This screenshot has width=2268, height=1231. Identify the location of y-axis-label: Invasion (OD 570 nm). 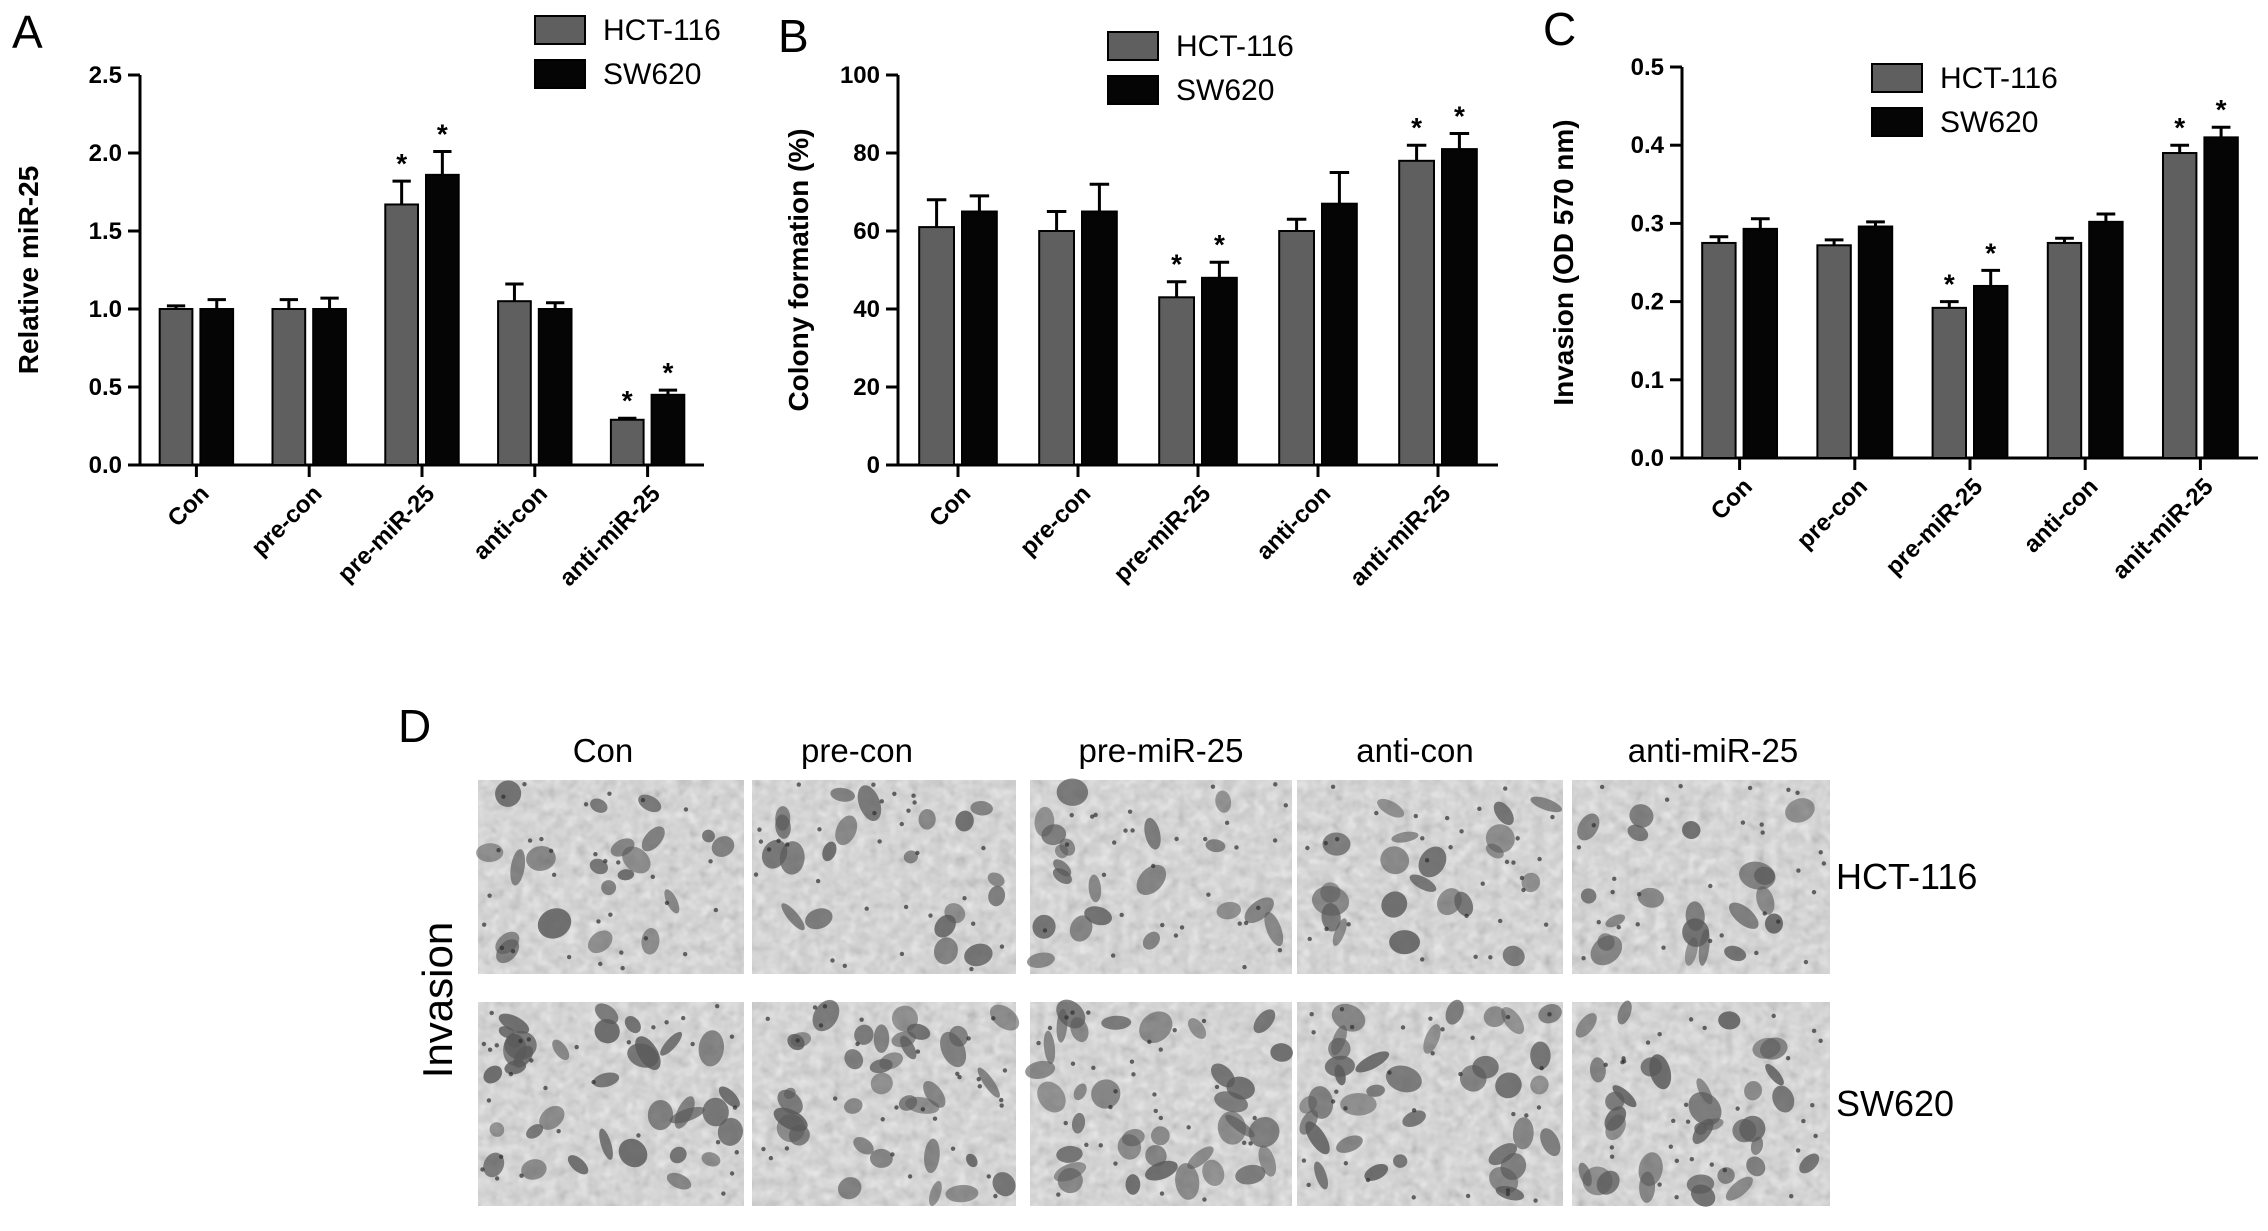
(1563, 262).